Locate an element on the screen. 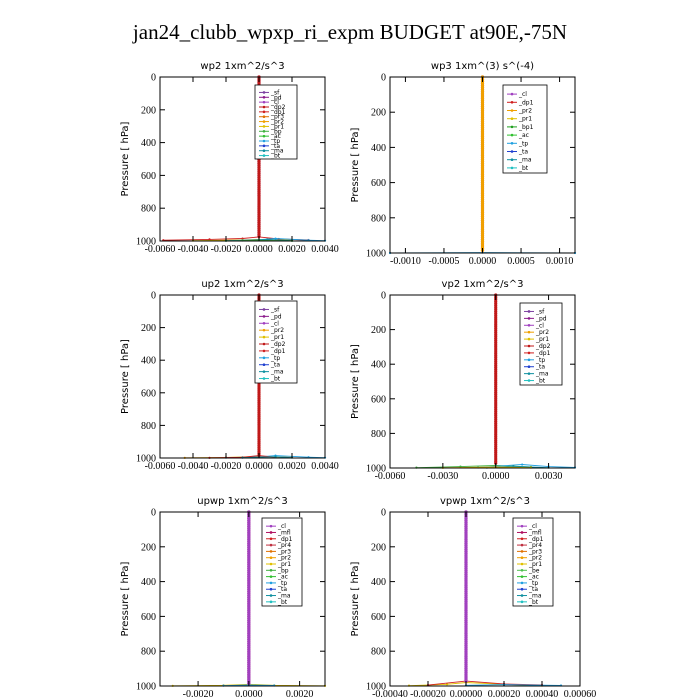 The height and width of the screenshot is (700, 700). x-tick-label: -0.00040 is located at coordinates (390, 694).